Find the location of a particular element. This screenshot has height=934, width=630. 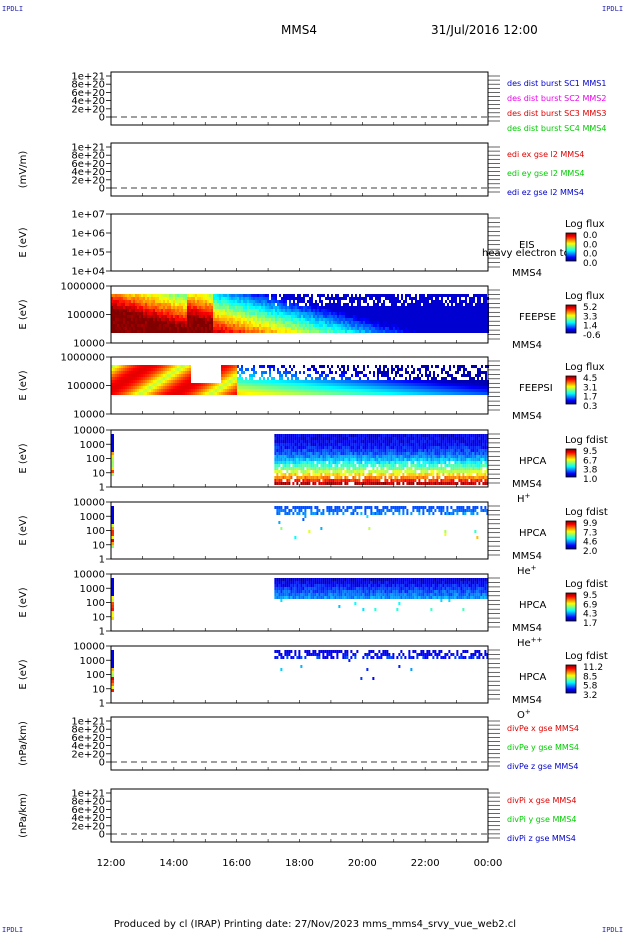

y-tick-label: 1000000 is located at coordinates (82, 358).